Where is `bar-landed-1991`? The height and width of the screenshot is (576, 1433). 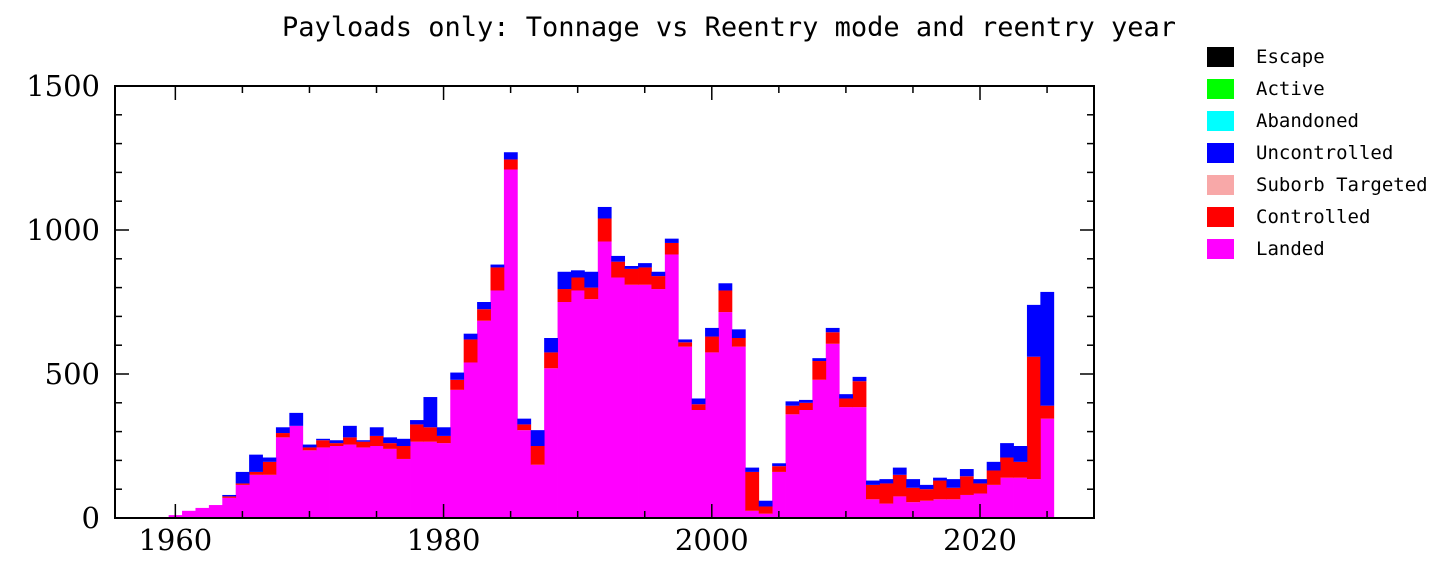 bar-landed-1991 is located at coordinates (591, 408).